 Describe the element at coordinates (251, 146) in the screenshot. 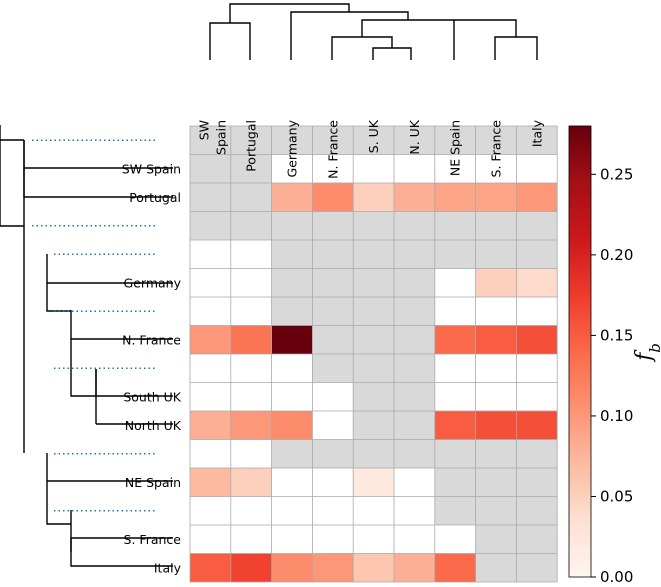

I see `column-label: Portugal` at that location.